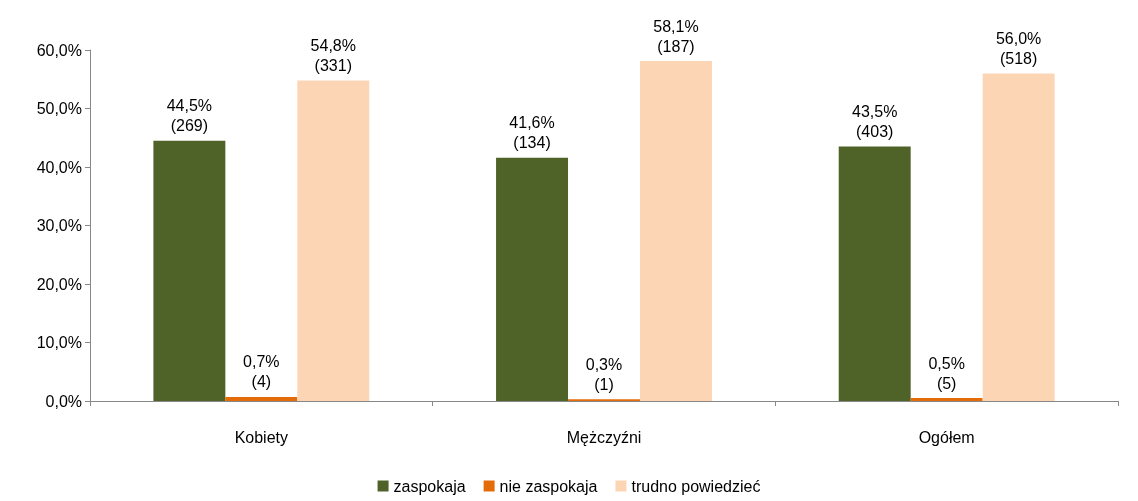 This screenshot has height=501, width=1138. Describe the element at coordinates (946, 437) in the screenshot. I see `x-tick-label: Ogółem` at that location.